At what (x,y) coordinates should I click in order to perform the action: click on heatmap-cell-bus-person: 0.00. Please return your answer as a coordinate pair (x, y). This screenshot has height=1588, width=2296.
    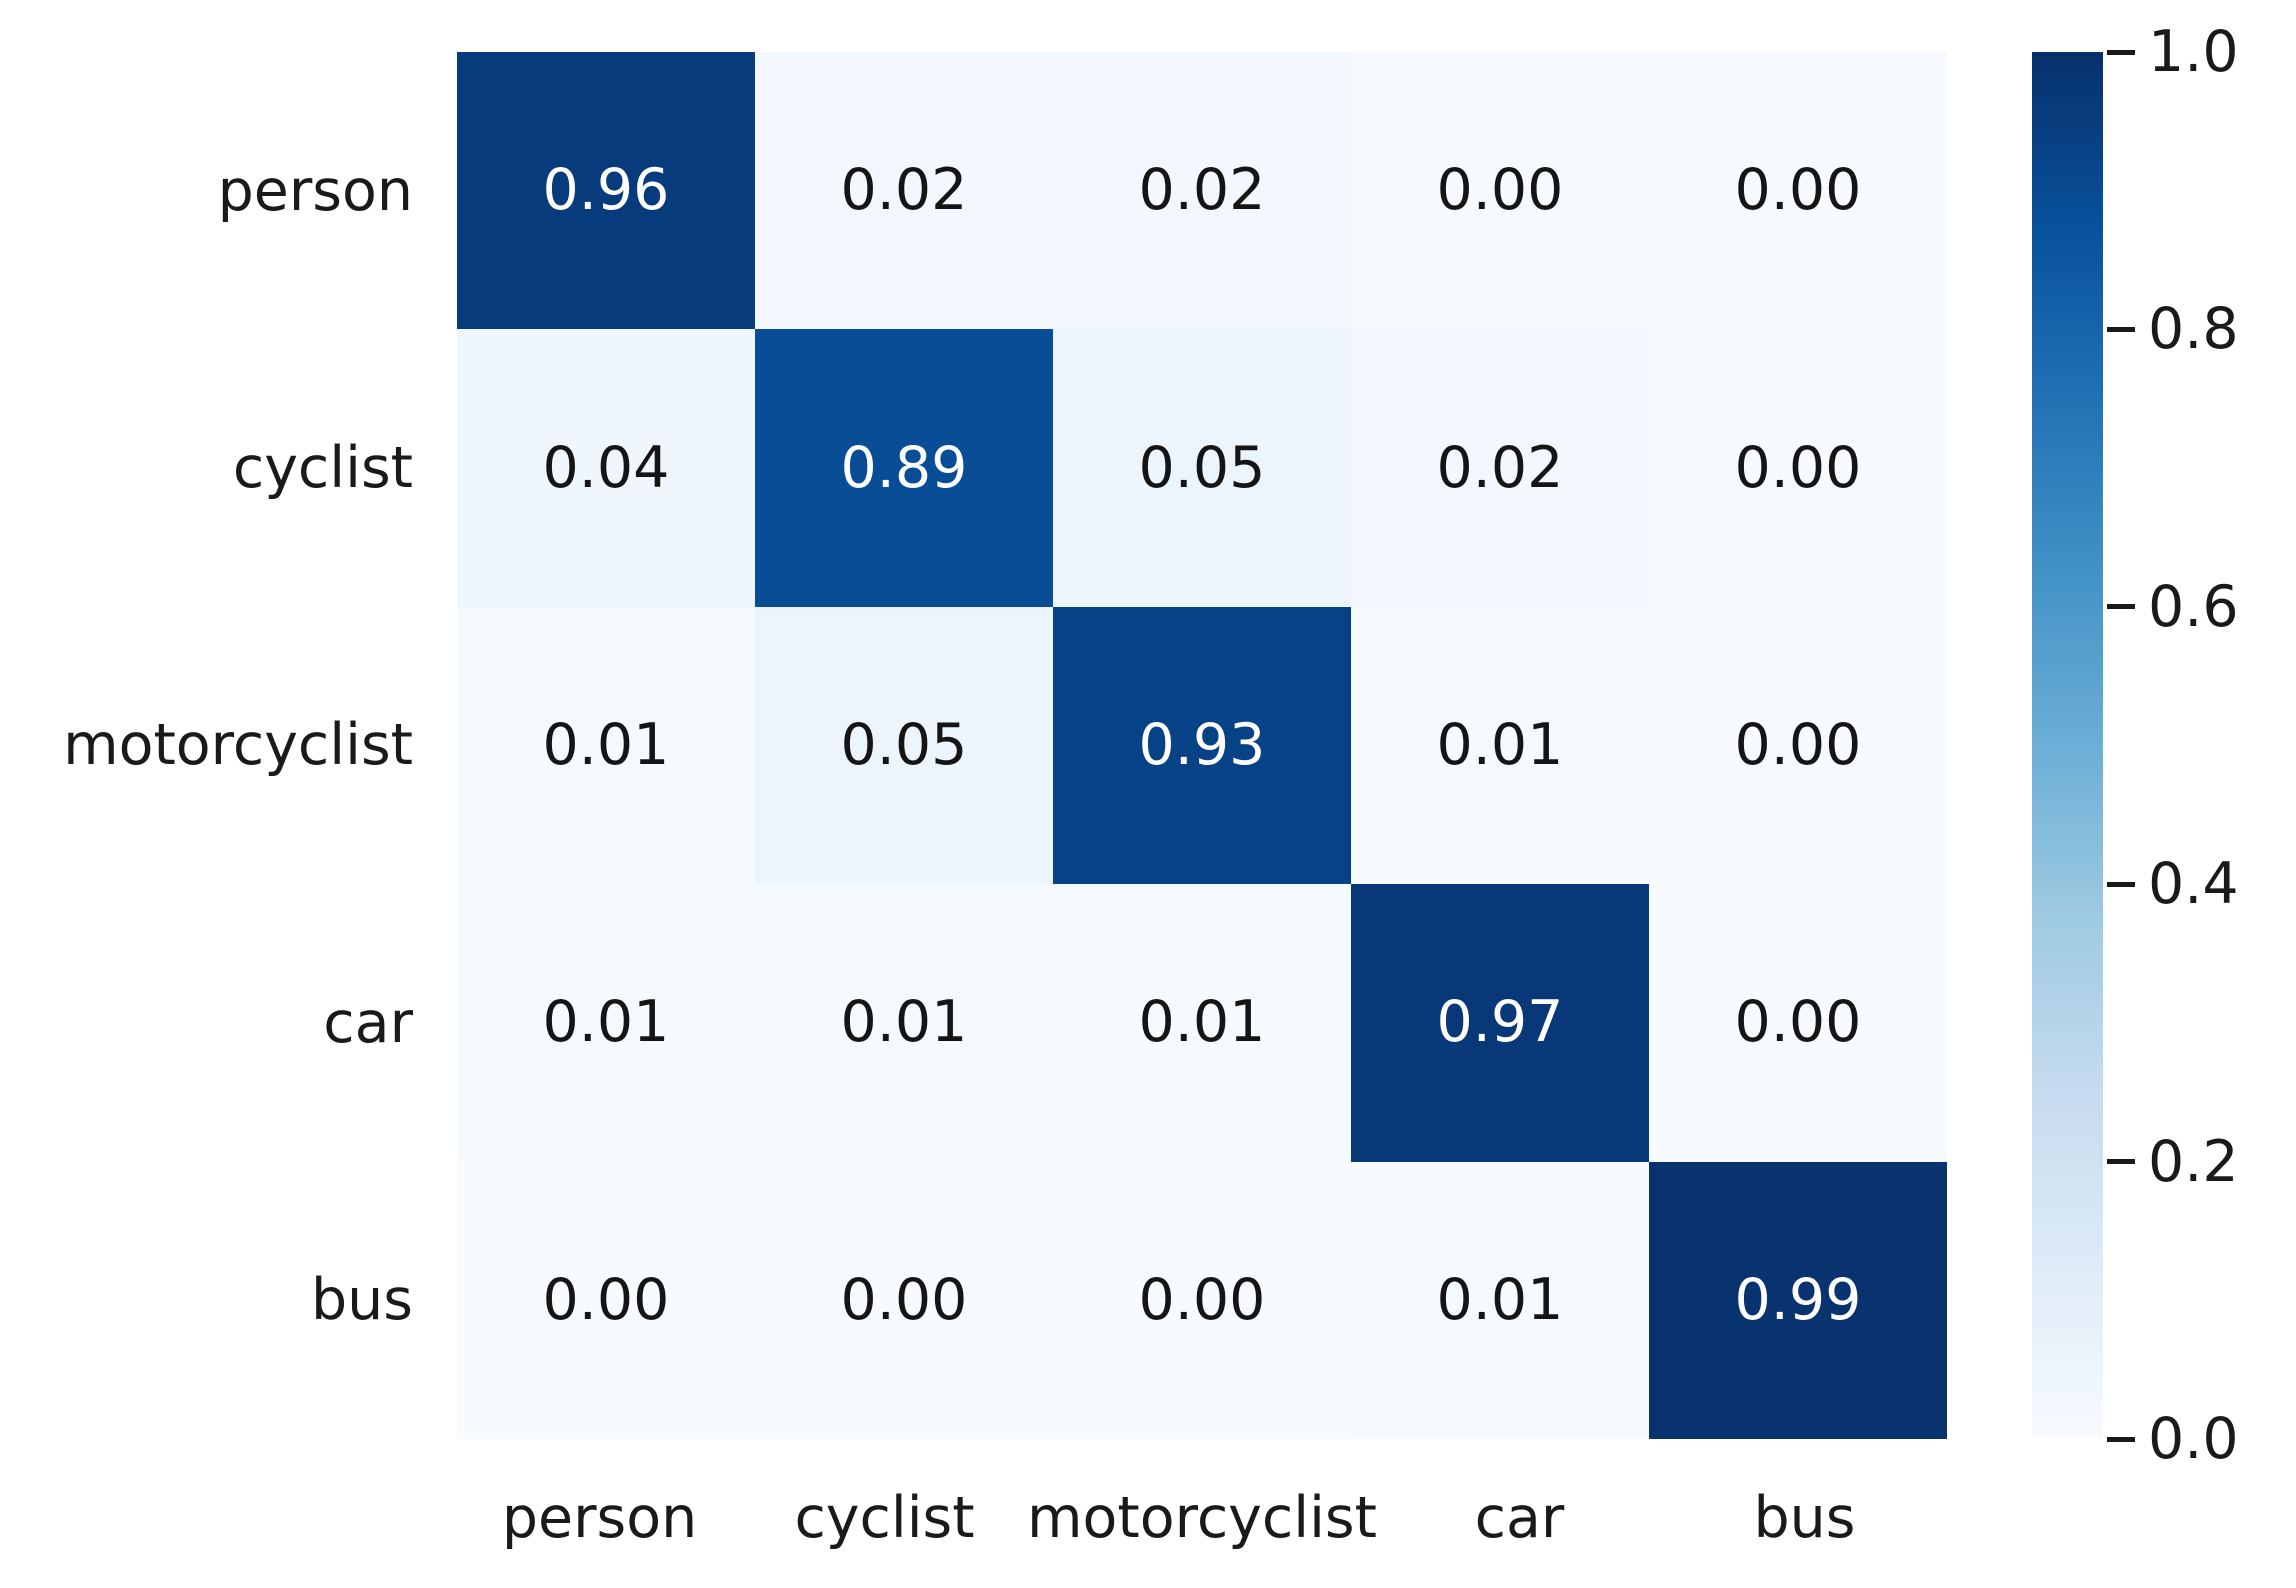
    Looking at the image, I should click on (606, 1300).